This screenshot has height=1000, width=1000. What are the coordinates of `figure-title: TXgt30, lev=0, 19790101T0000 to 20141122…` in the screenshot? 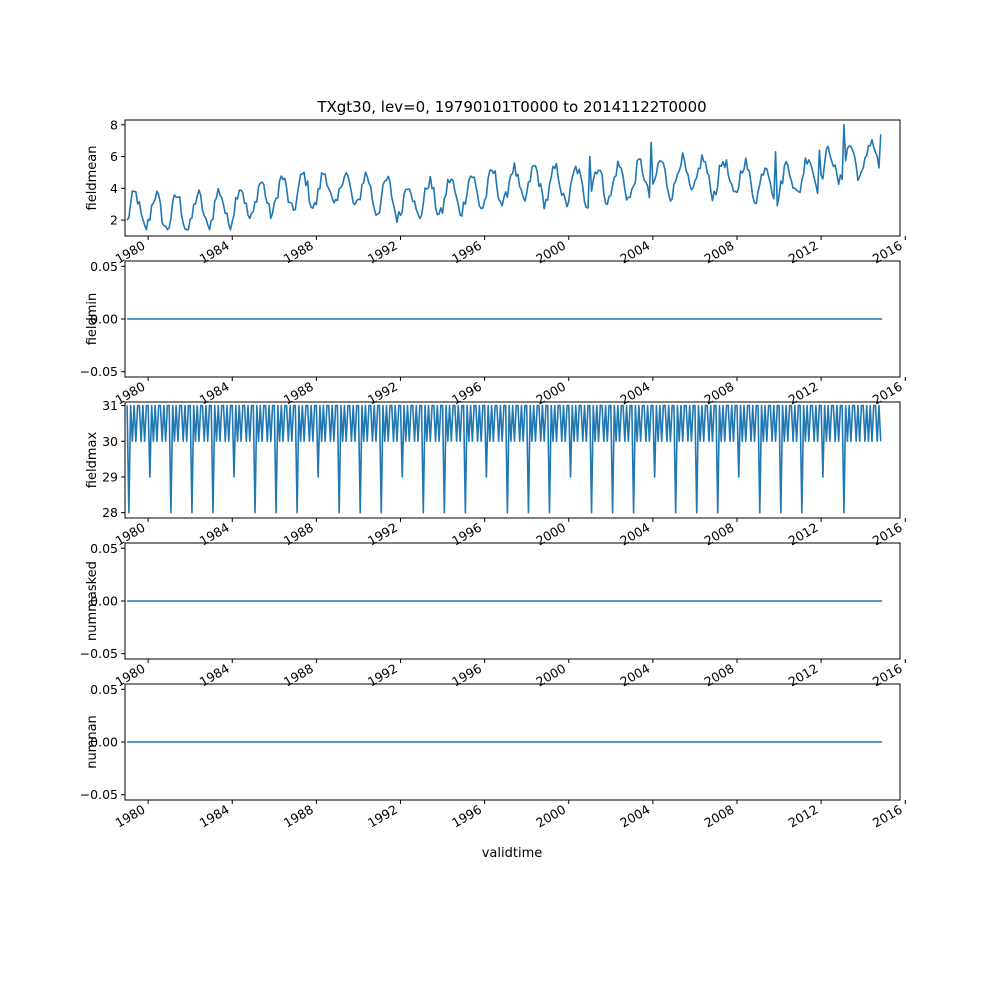 It's located at (511, 107).